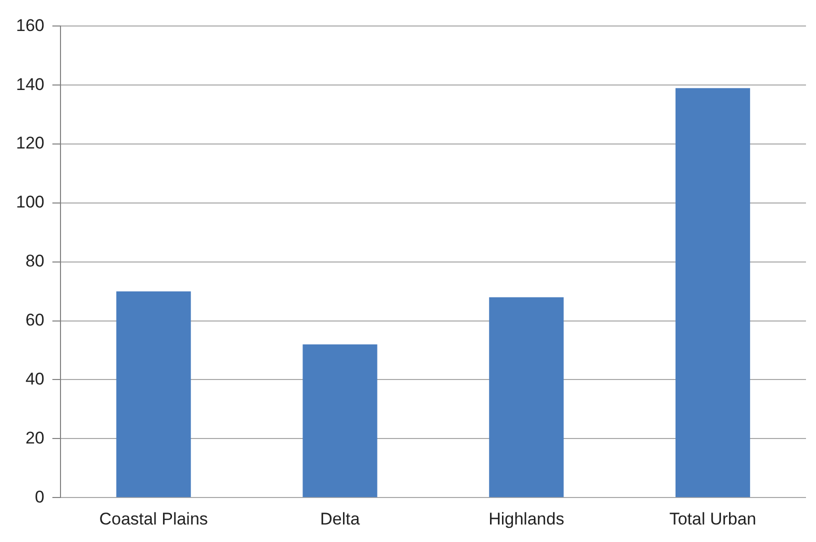 The width and height of the screenshot is (816, 542). I want to click on y-tick-label: 120, so click(30, 143).